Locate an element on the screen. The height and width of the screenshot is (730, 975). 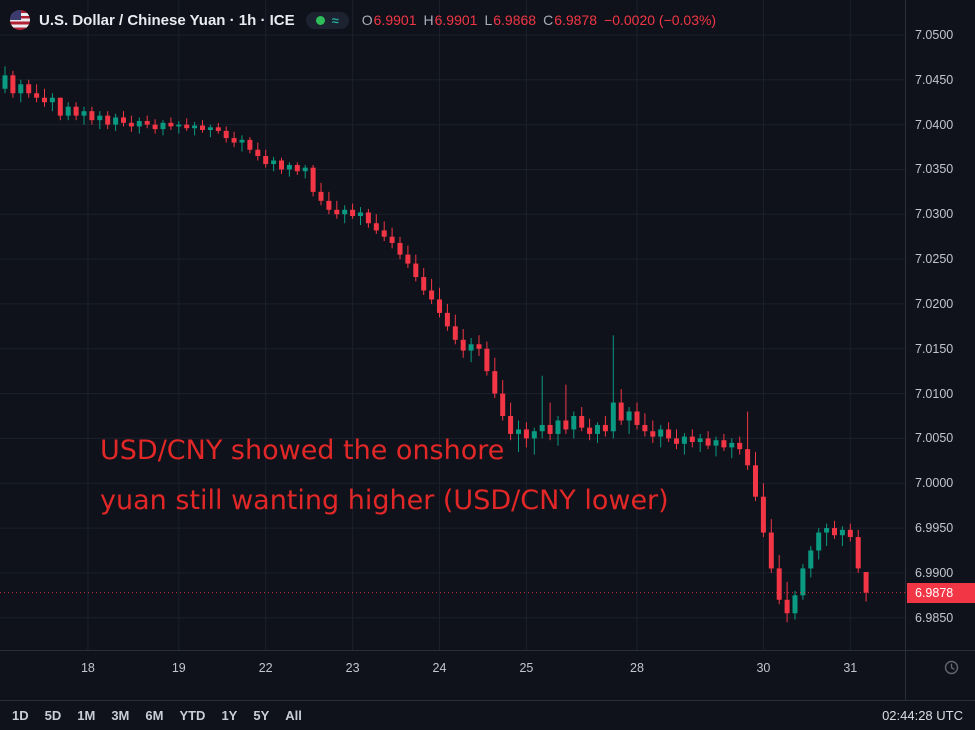
range-selector: 1D 5D 1M 3M 6M YTD 1Y 5Y All is located at coordinates (157, 715).